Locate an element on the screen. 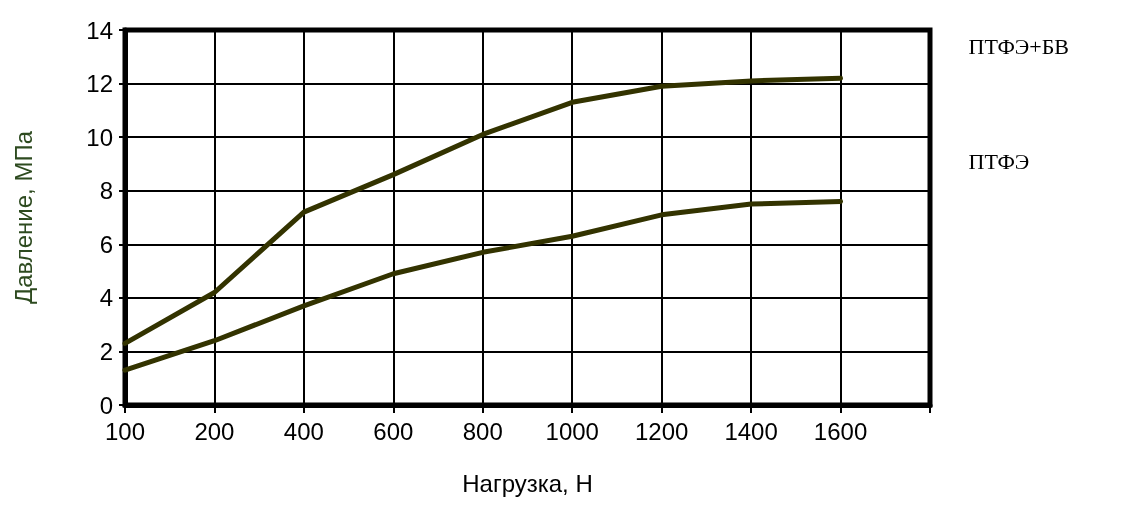 The width and height of the screenshot is (1127, 513). x-tick-label: 1600 is located at coordinates (840, 431).